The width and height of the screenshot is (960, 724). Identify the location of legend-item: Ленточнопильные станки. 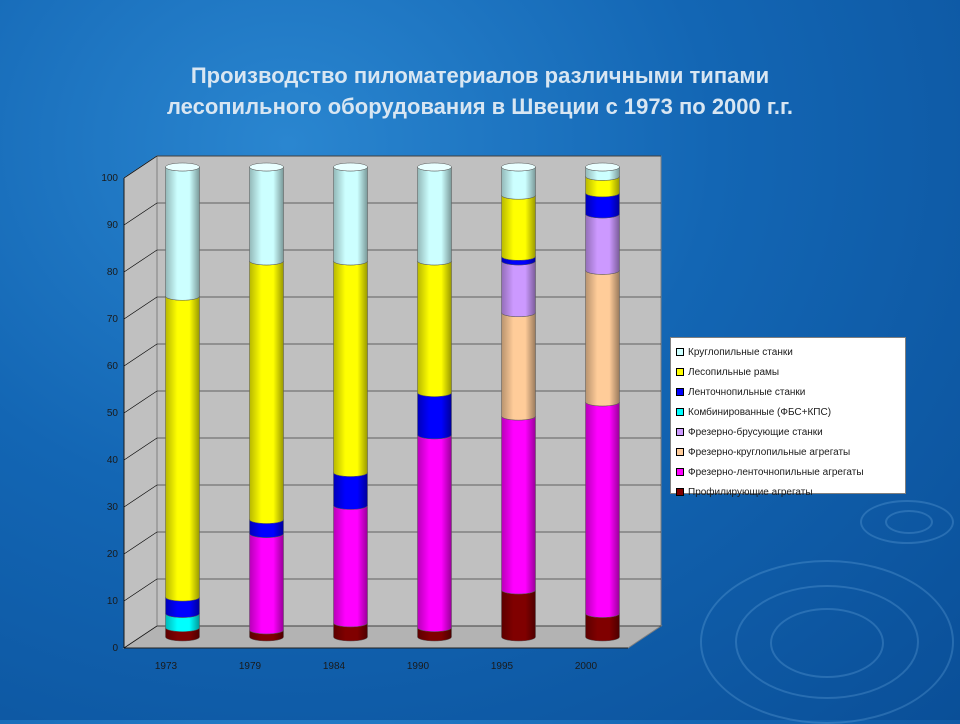
(790, 392).